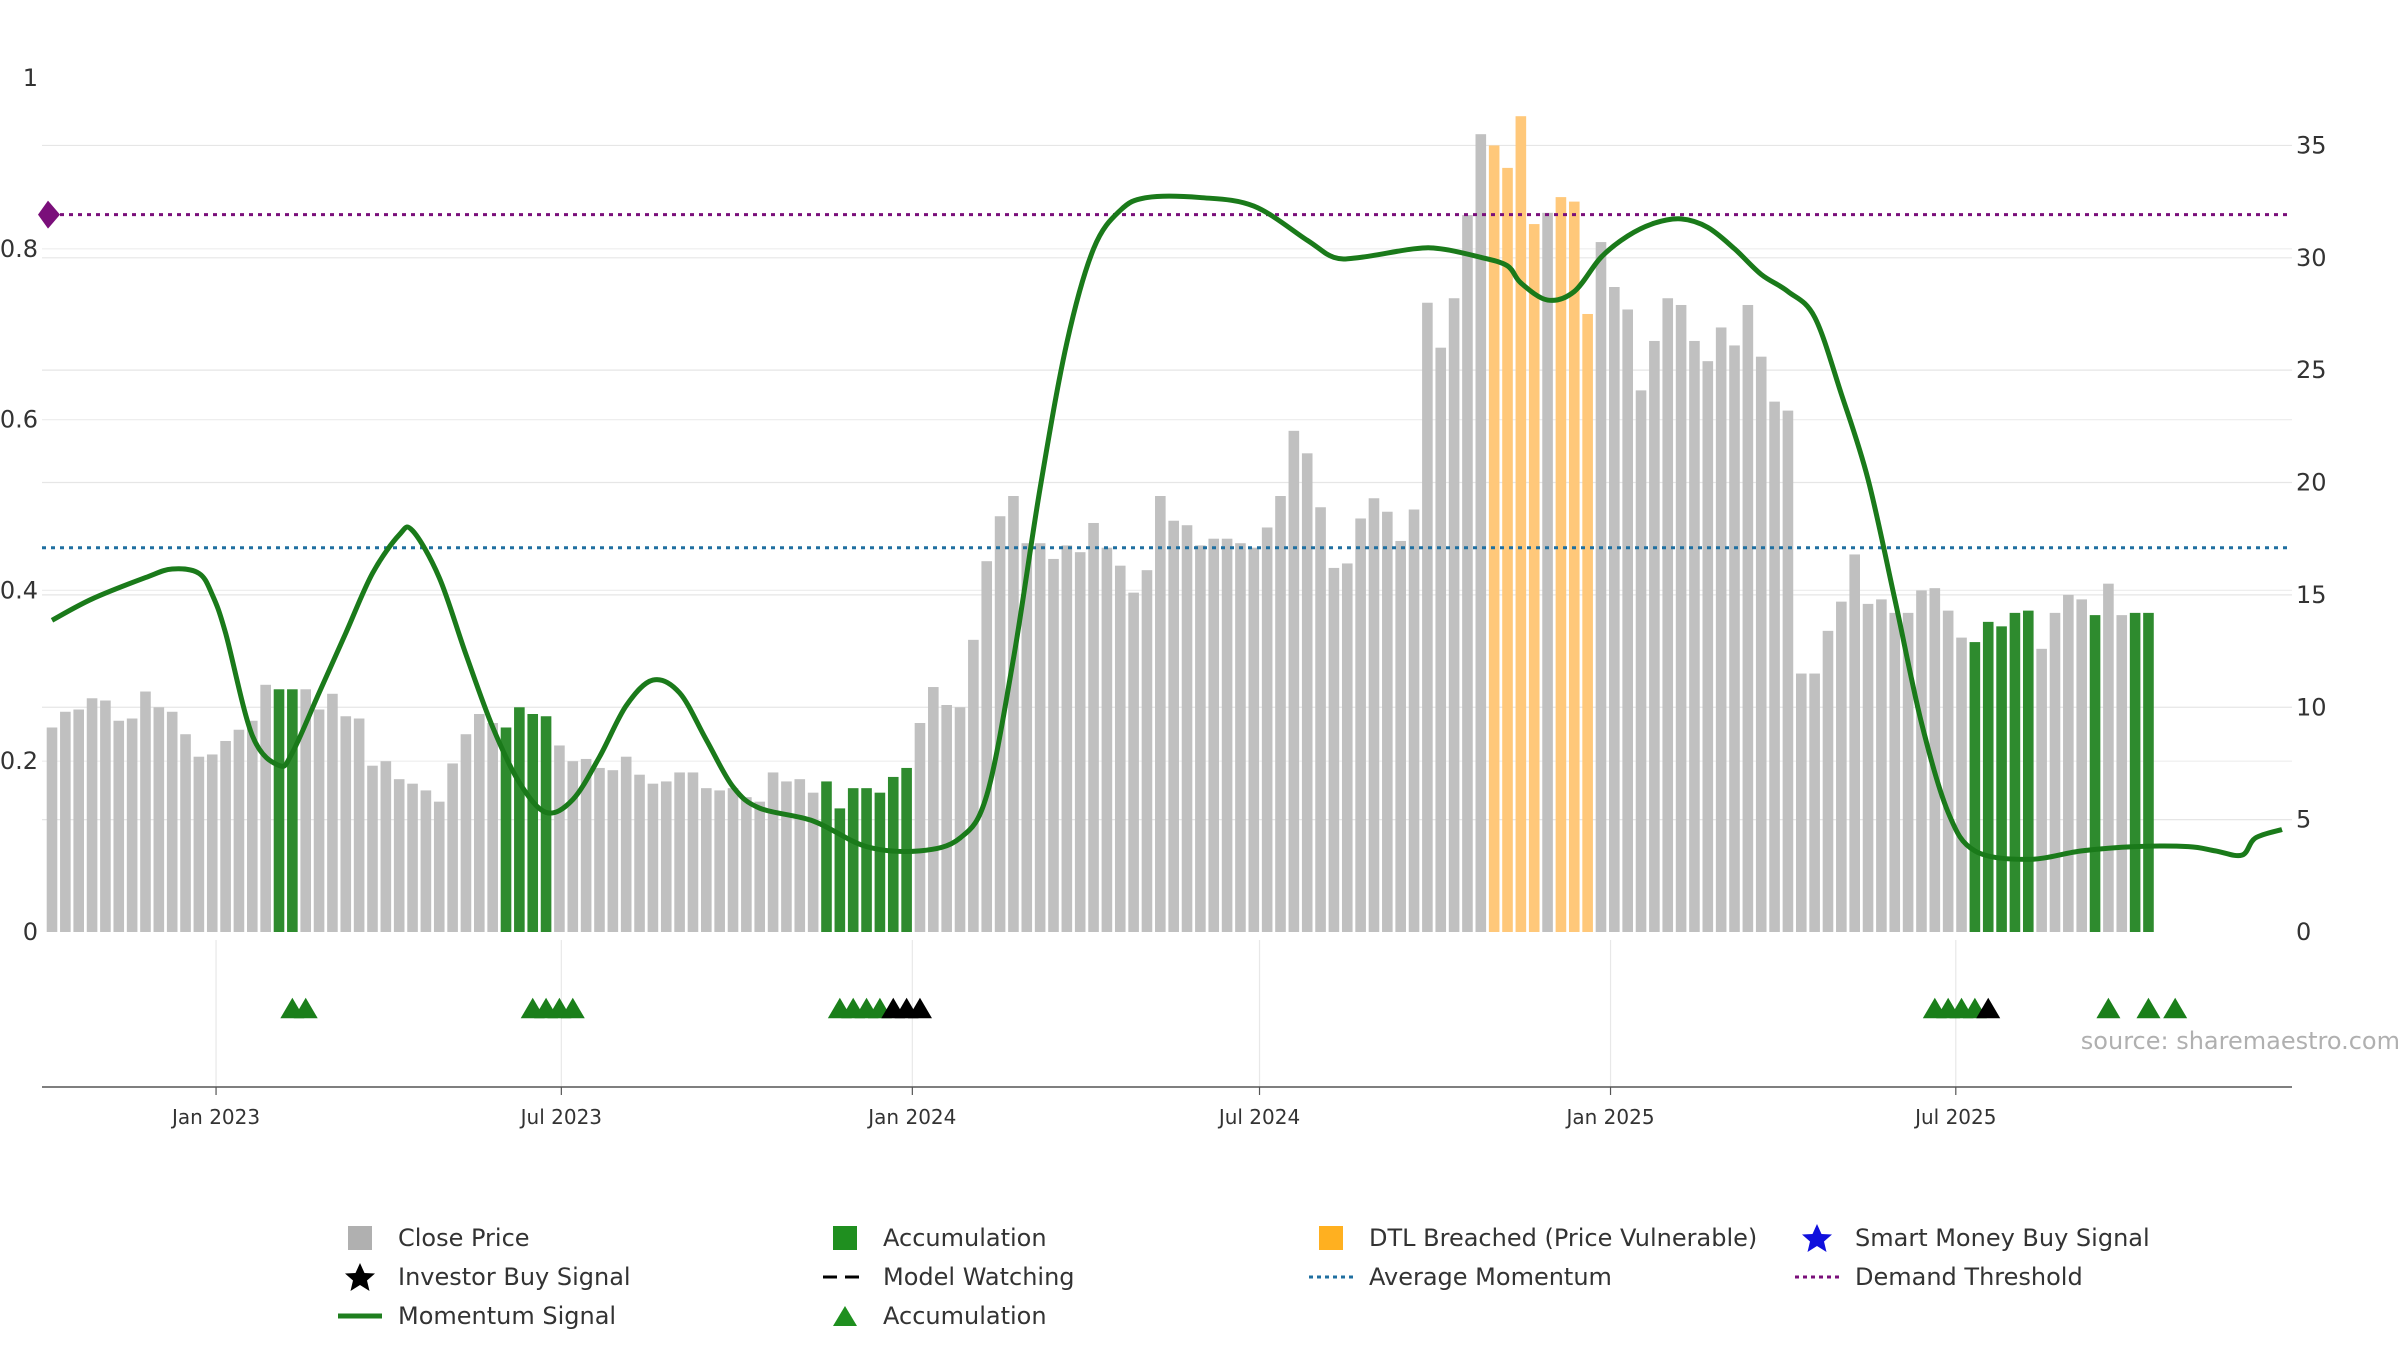 The width and height of the screenshot is (2400, 1350). I want to click on legend-label: Average Momentum, so click(1490, 1277).